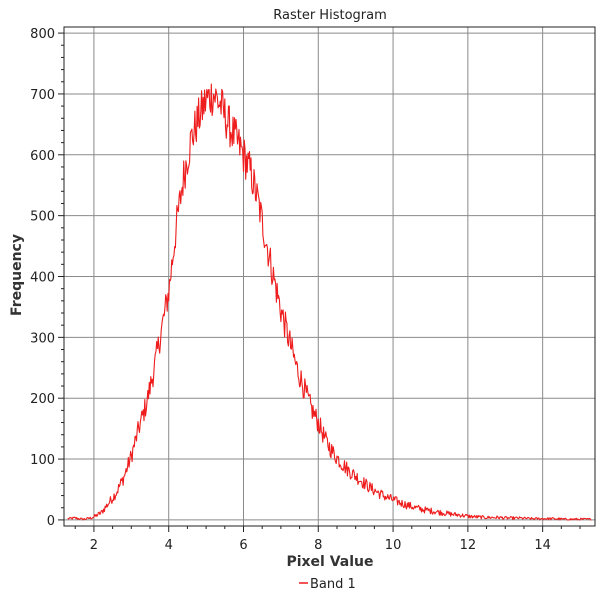 The width and height of the screenshot is (600, 600). What do you see at coordinates (318, 545) in the screenshot?
I see `x-tick-label: 8` at bounding box center [318, 545].